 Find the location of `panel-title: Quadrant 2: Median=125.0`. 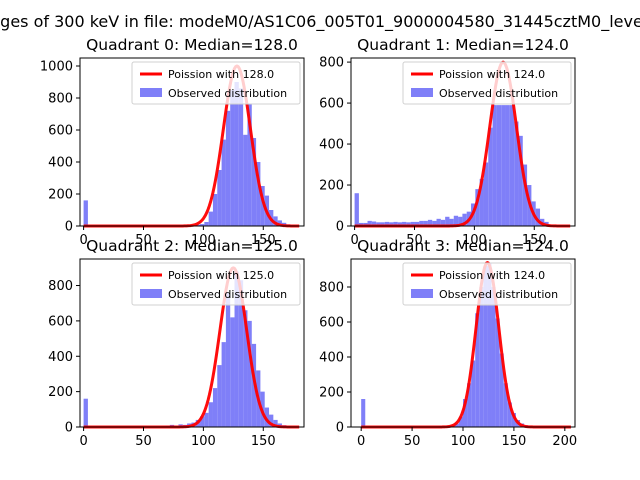

panel-title: Quadrant 2: Median=125.0 is located at coordinates (192, 246).